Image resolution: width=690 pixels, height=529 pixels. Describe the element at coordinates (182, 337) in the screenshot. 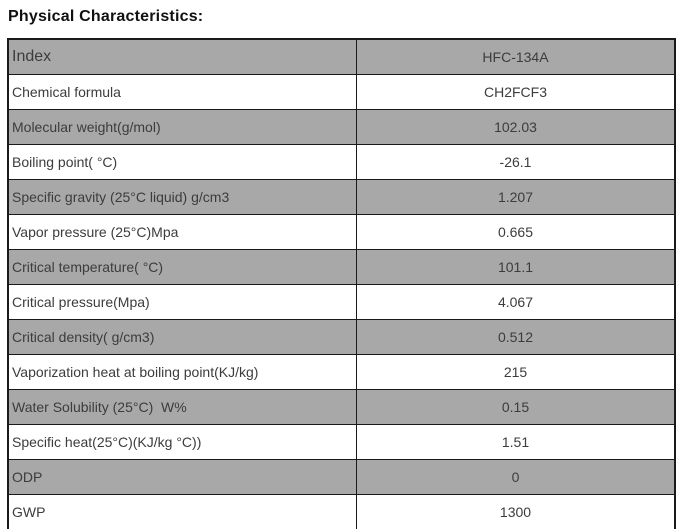

I see `property-label: Critical density( g/cm3)` at that location.